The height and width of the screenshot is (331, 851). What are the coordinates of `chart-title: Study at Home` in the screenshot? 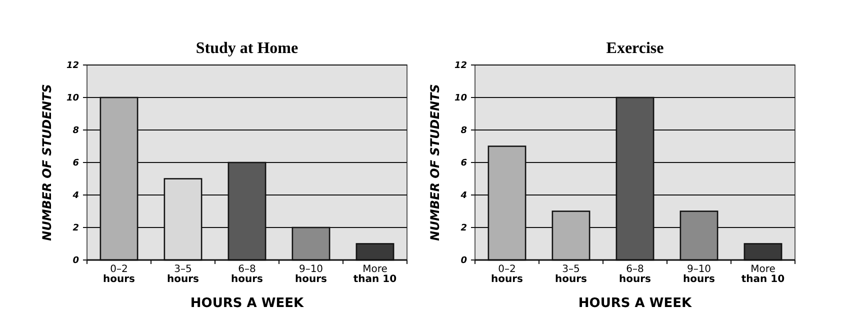 It's located at (247, 48).